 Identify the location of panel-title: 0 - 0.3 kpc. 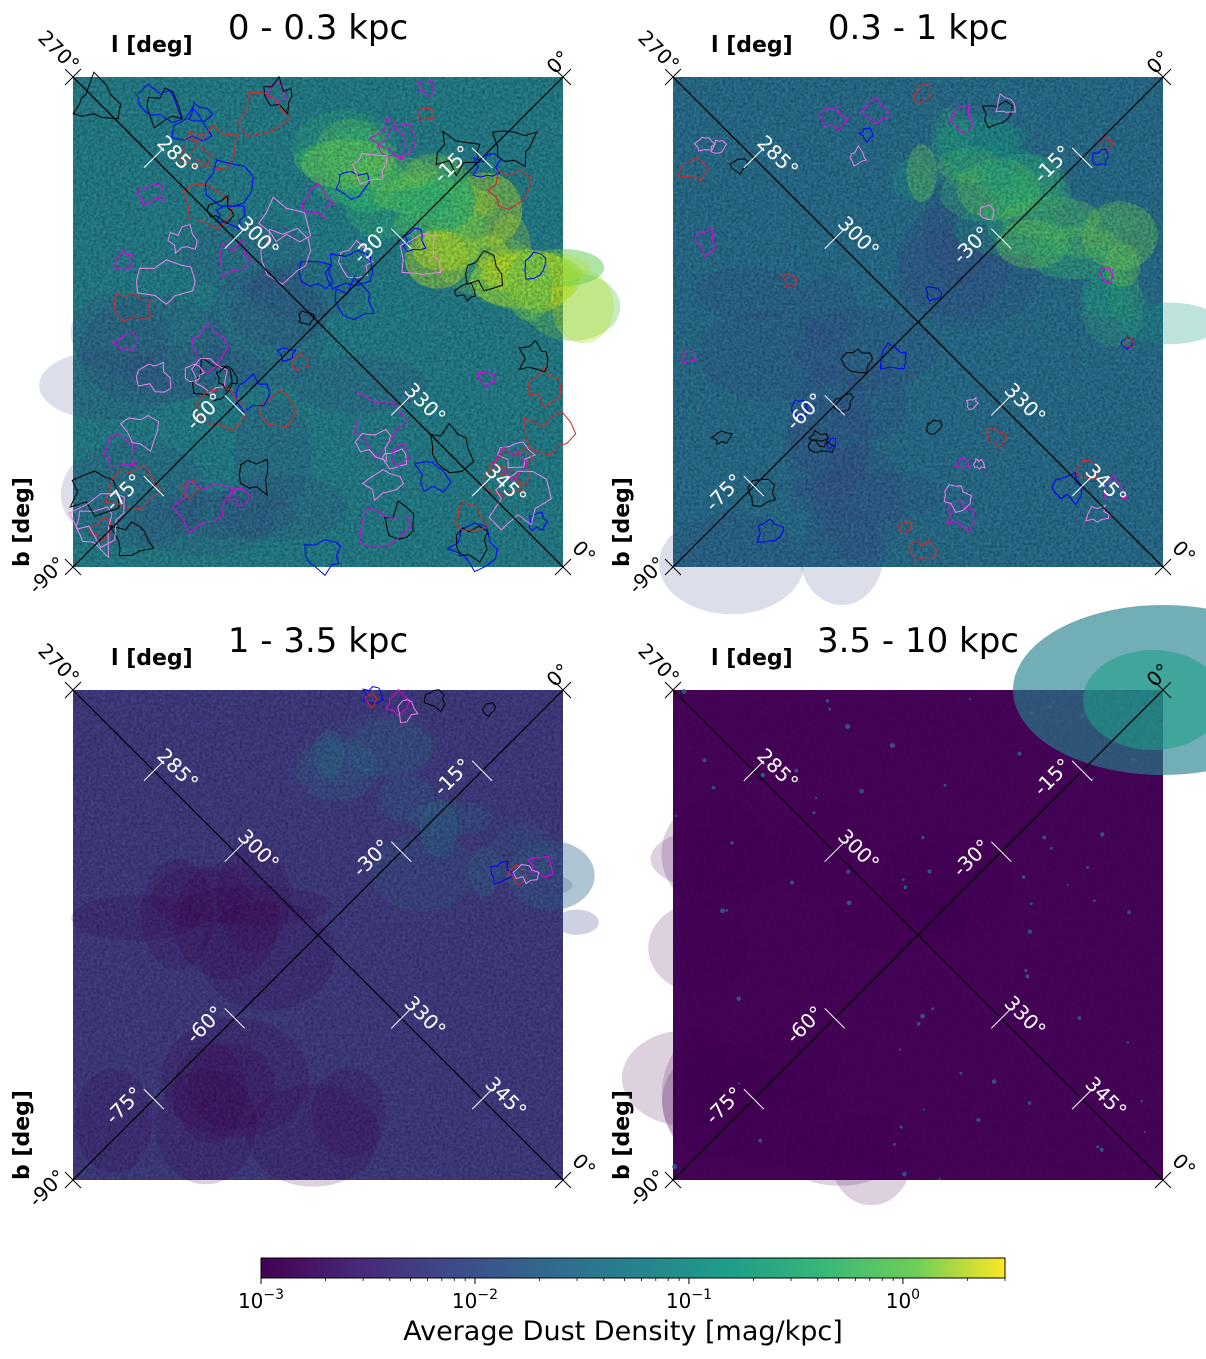
(318, 28).